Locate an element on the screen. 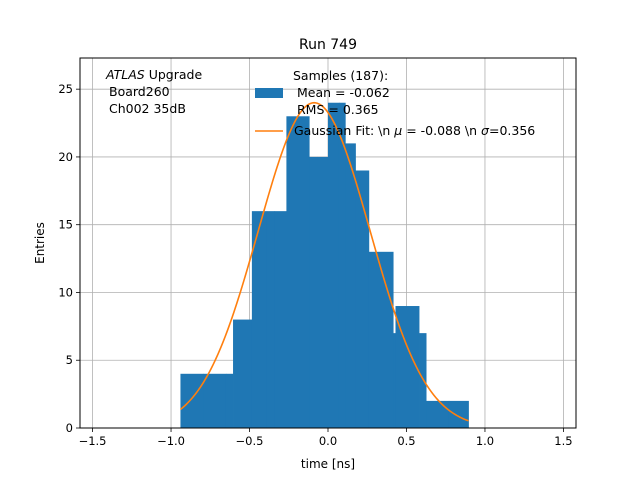 This screenshot has height=480, width=640. annotation-atlas: ATLAS is located at coordinates (125, 74).